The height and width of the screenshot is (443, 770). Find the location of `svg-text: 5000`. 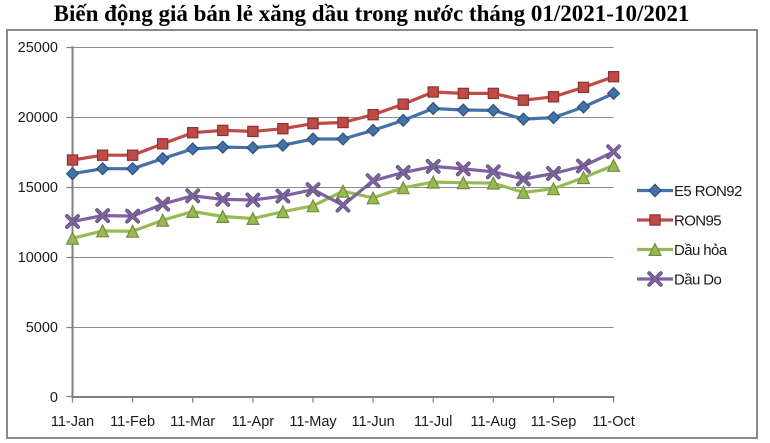

svg-text: 5000 is located at coordinates (42, 328).